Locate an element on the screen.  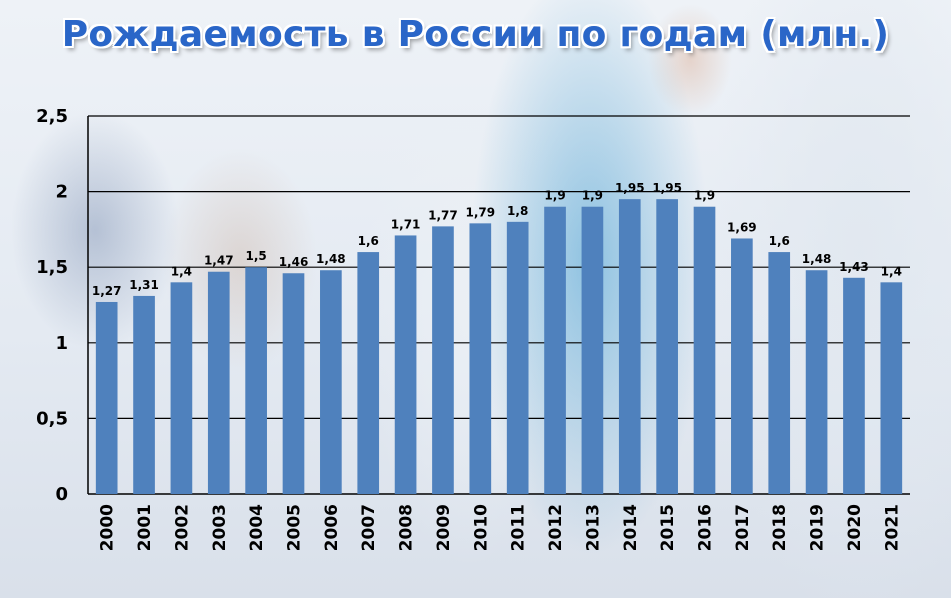
data-label: 1,5 is located at coordinates (256, 256).